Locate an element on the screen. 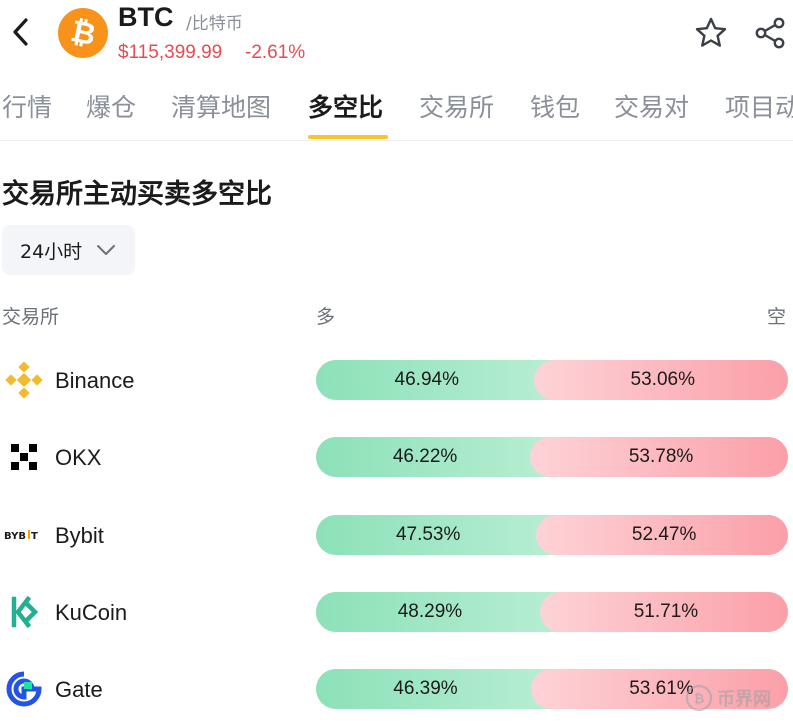 The image size is (793, 725). bybit-logo: BYB T is located at coordinates (24, 535).